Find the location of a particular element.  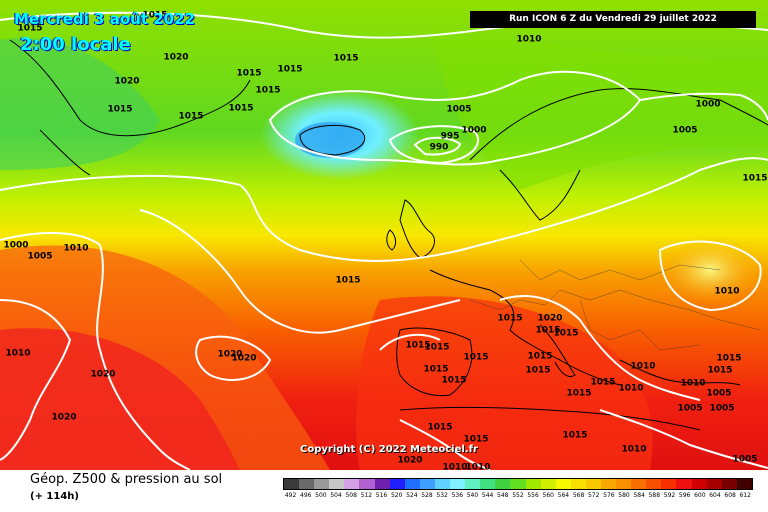

green-west is located at coordinates (80, 104).